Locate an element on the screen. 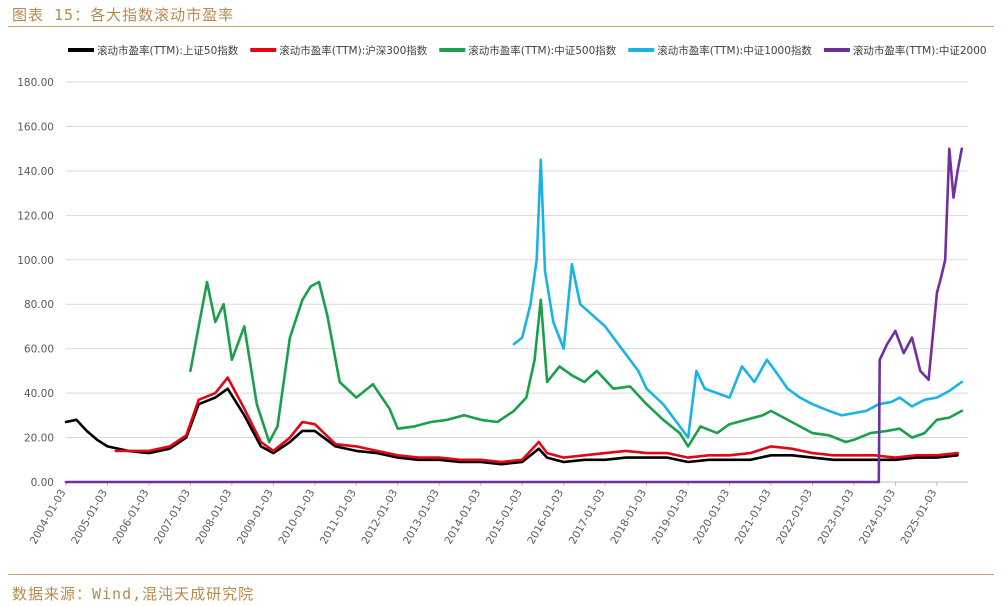 The height and width of the screenshot is (606, 1002). source-note: 数据来源：Wind,混沌天成研究院 is located at coordinates (133, 594).